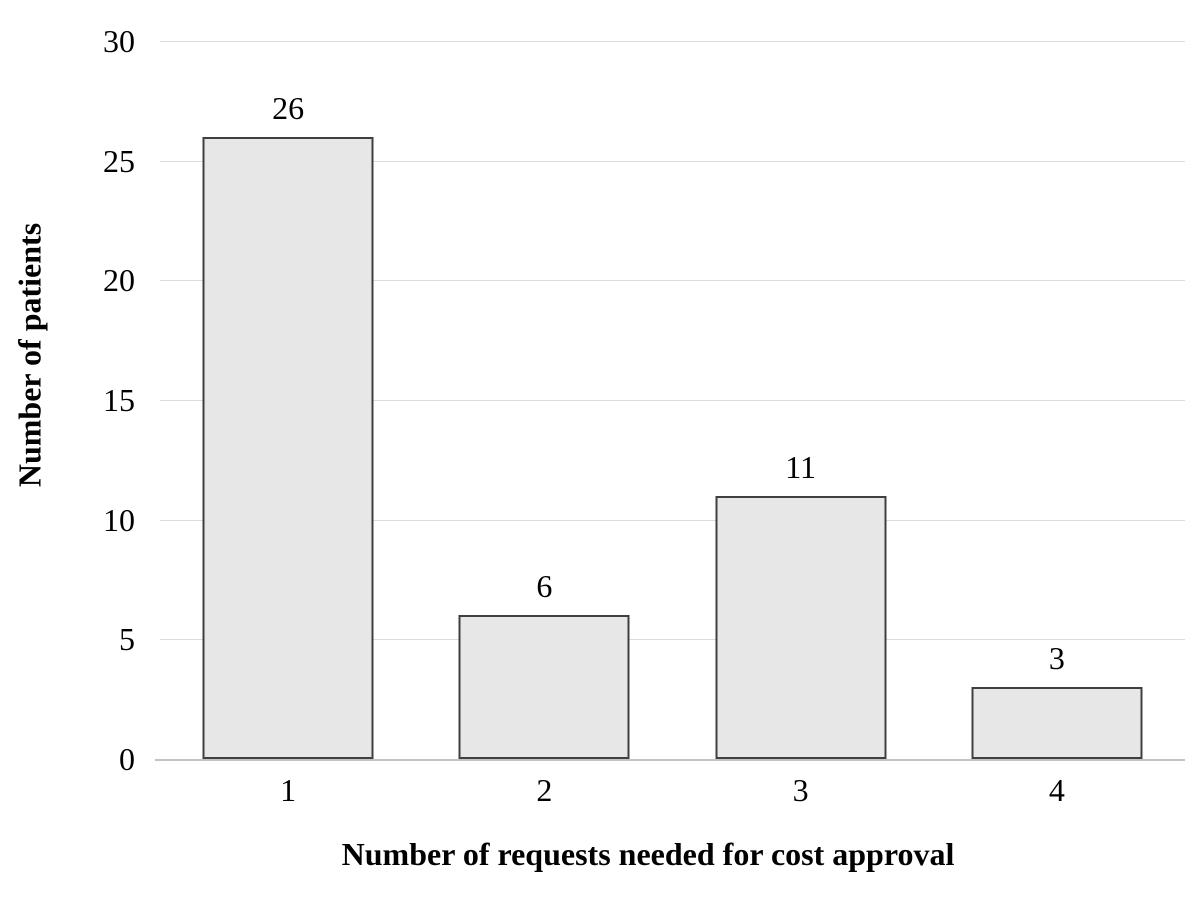  What do you see at coordinates (1056, 790) in the screenshot?
I see `x-tick-label-4: 4` at bounding box center [1056, 790].